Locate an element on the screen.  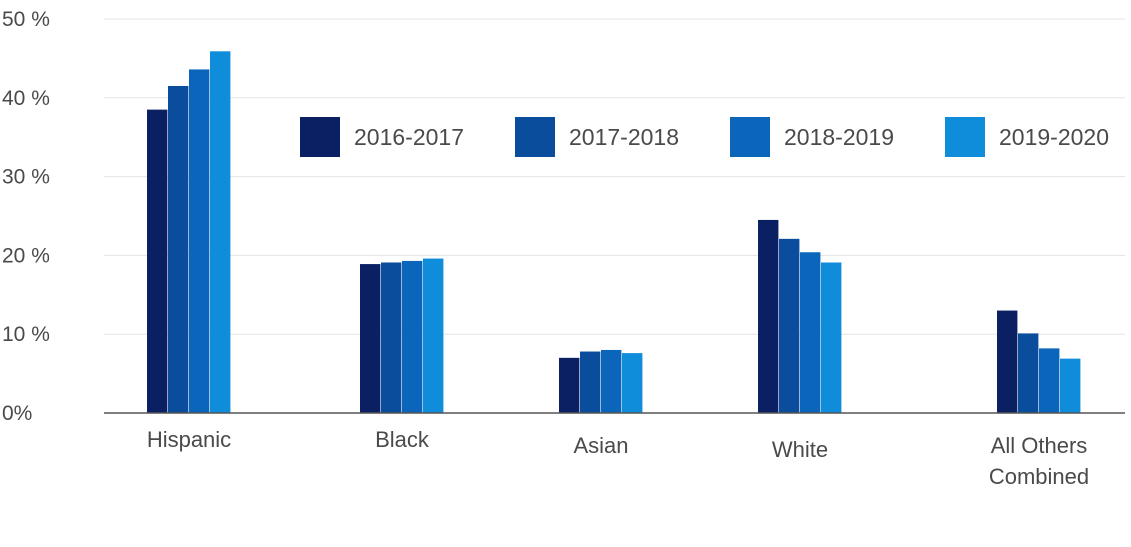
x-category-label: Black is located at coordinates (402, 439).